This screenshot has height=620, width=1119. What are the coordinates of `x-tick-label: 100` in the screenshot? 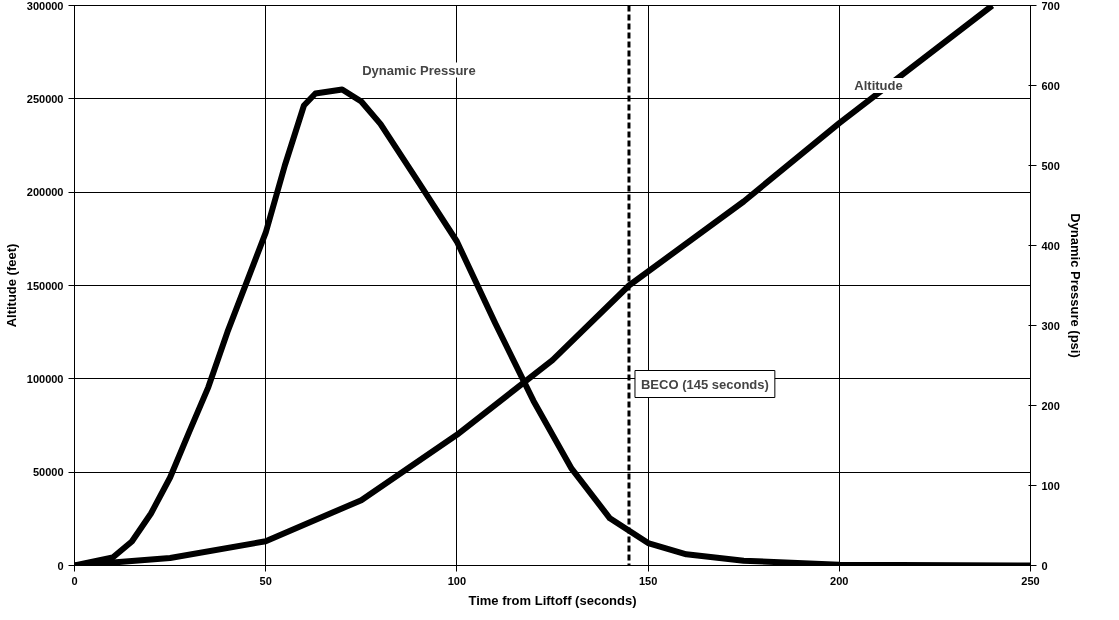 It's located at (457, 580).